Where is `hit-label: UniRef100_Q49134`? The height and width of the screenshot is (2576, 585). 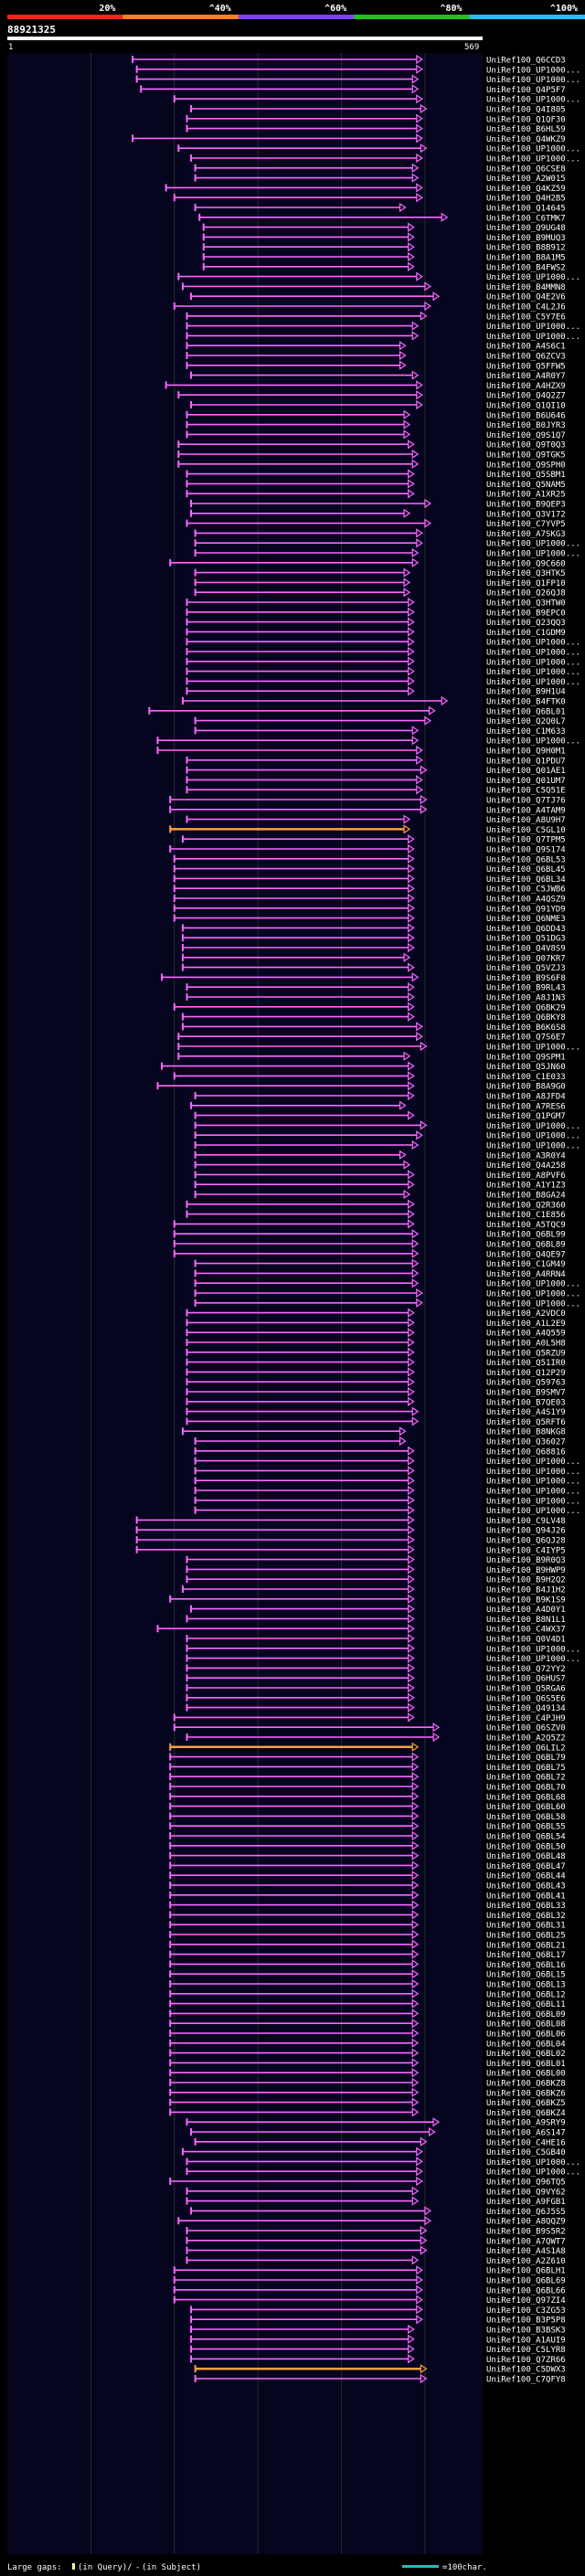 hit-label: UniRef100_Q49134 is located at coordinates (526, 1708).